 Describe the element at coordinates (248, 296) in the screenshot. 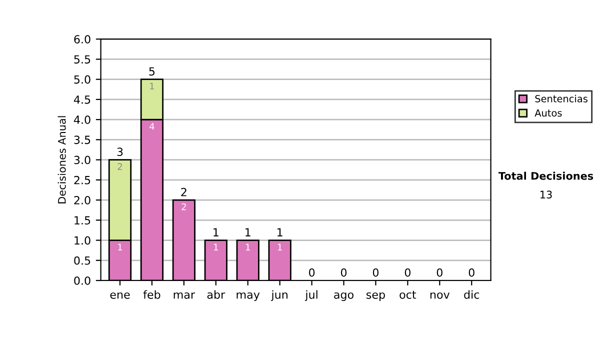

I see `x-tick-label: may` at that location.